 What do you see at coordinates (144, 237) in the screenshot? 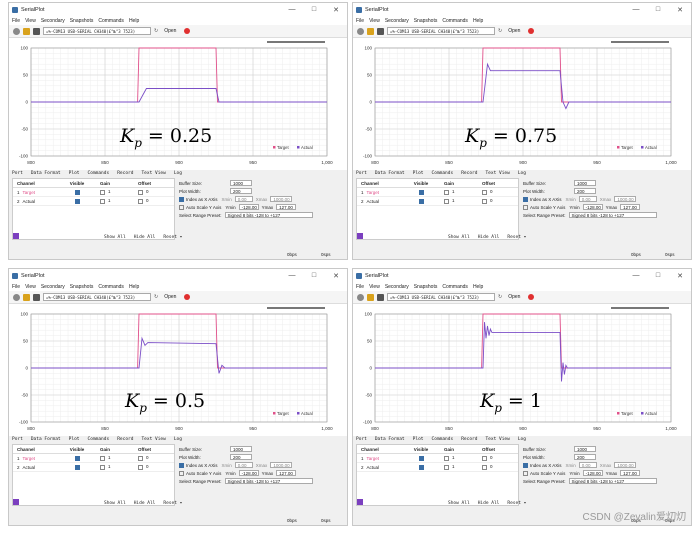
I see `hide-all-button: Hide All` at bounding box center [144, 237].